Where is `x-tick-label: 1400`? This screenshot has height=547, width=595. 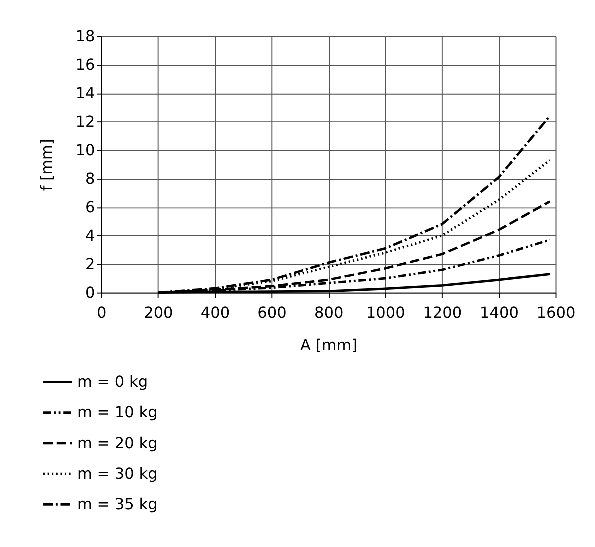
x-tick-label: 1400 is located at coordinates (499, 313).